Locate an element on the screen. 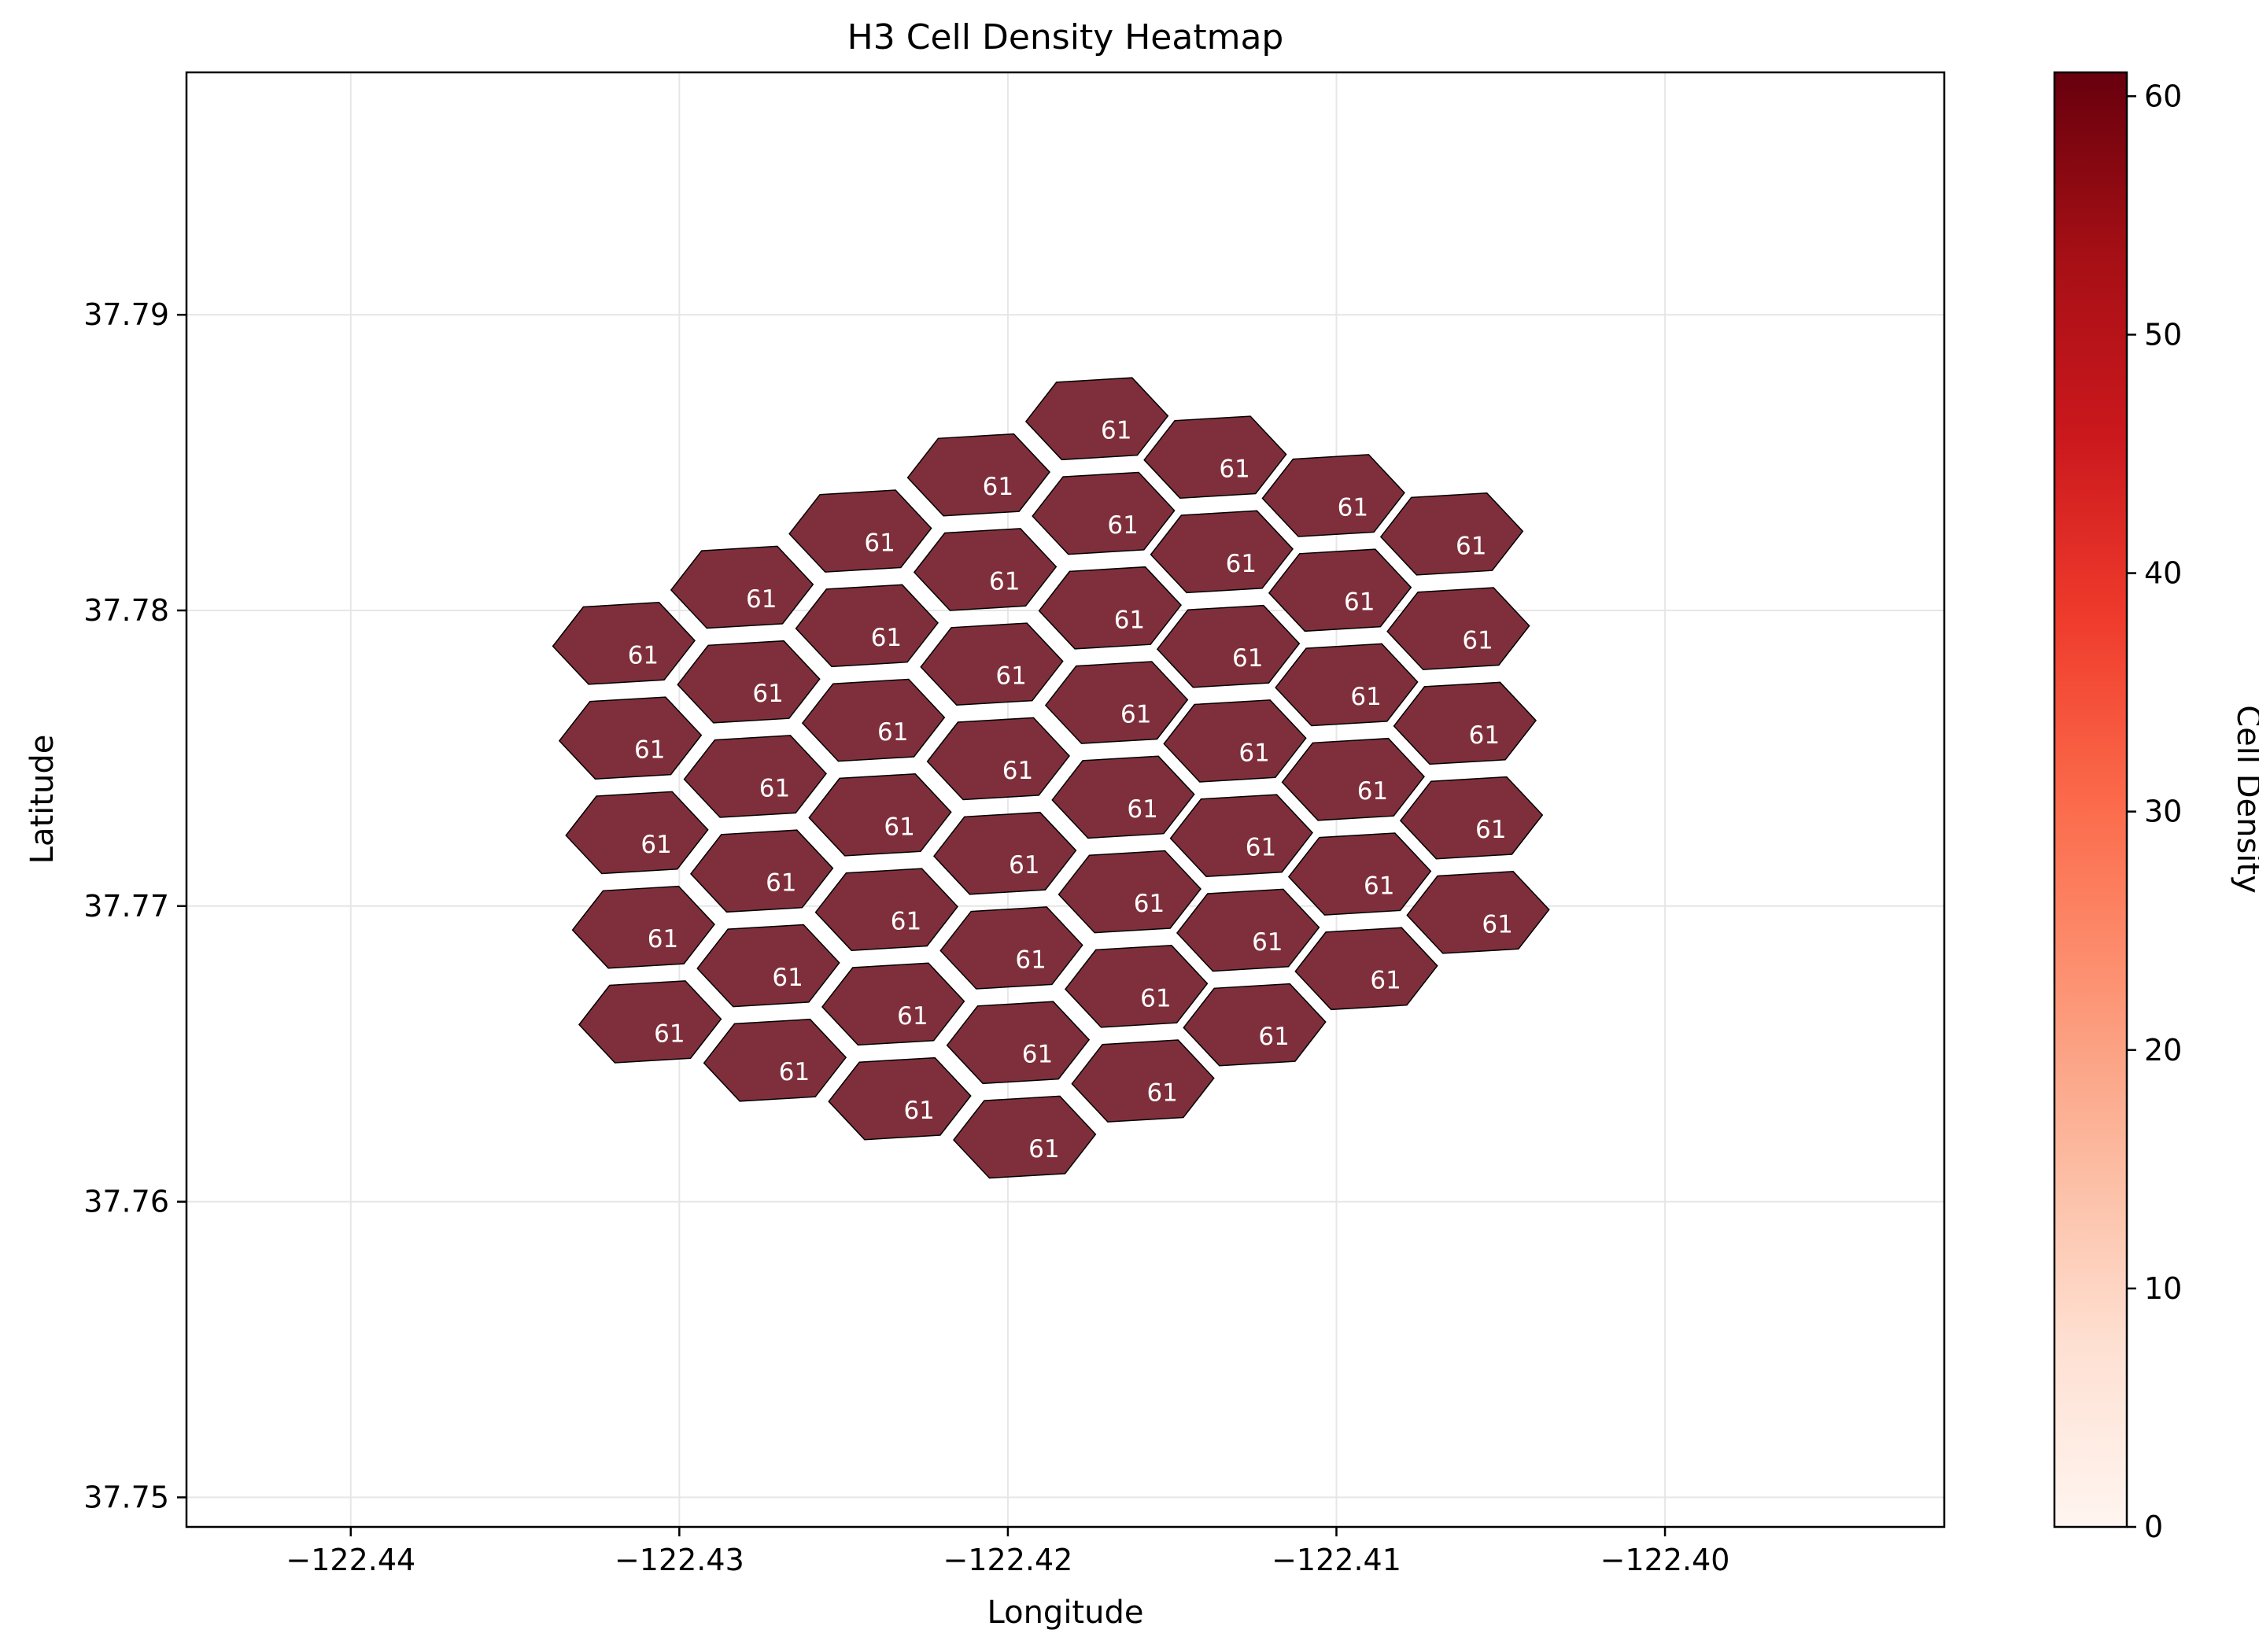 The height and width of the screenshot is (1652, 2259). colorbar-tick-label: 20 is located at coordinates (2163, 1050).